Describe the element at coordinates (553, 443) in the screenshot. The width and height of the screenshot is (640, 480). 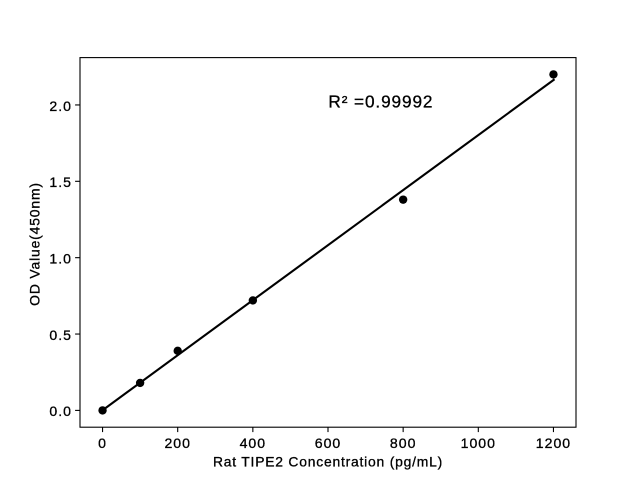
I see `svg-text: 1200` at that location.